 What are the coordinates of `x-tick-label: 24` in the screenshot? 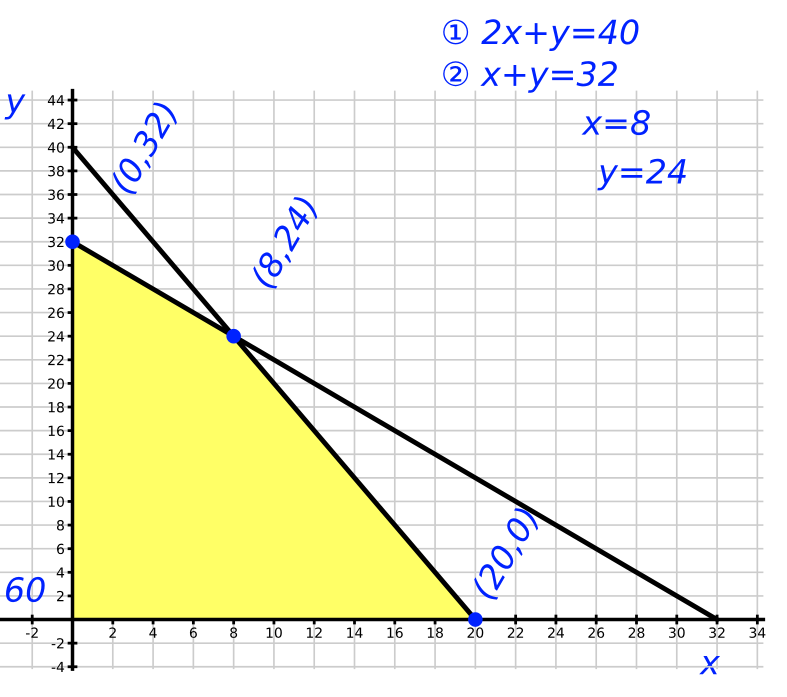 It's located at (556, 632).